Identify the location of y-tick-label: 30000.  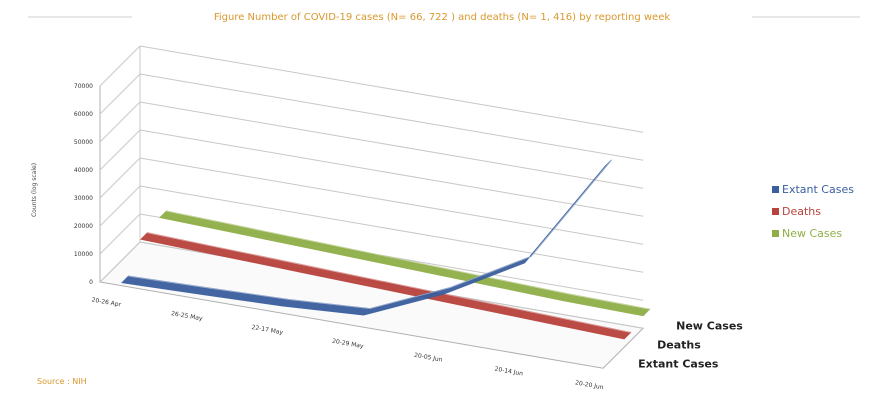
(83, 198).